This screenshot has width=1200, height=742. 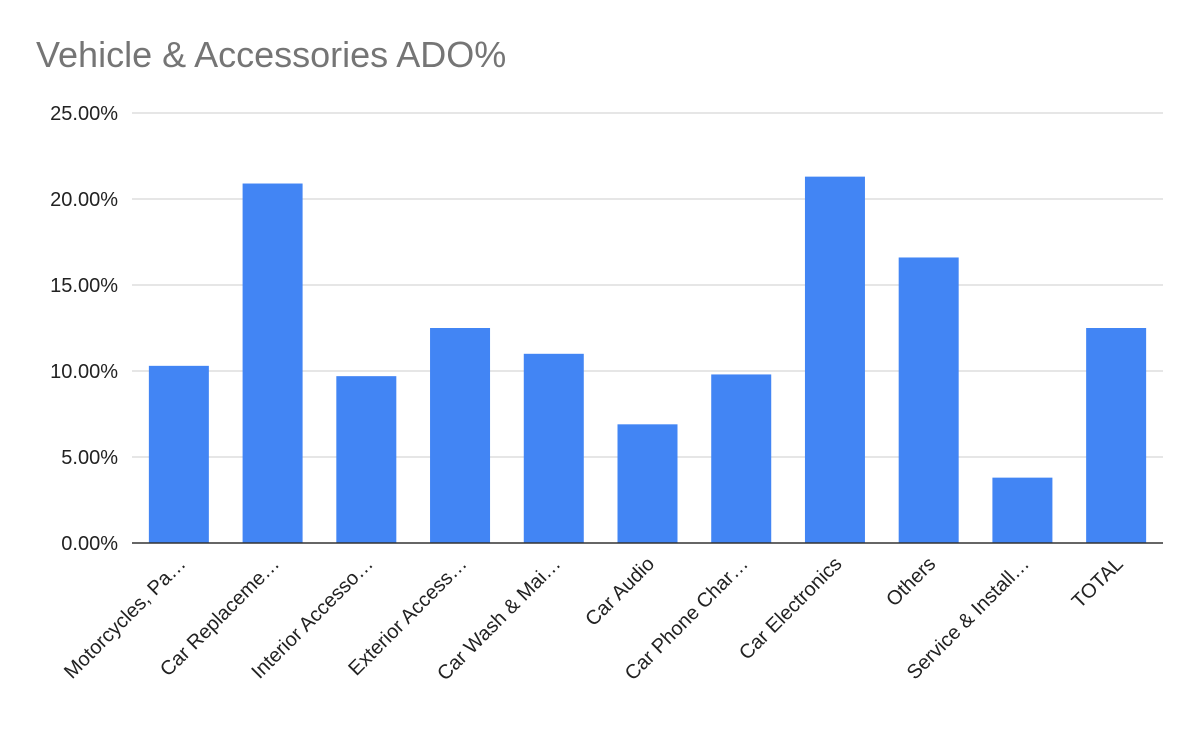 What do you see at coordinates (1098, 583) in the screenshot?
I see `x-tick-label: TOTAL` at bounding box center [1098, 583].